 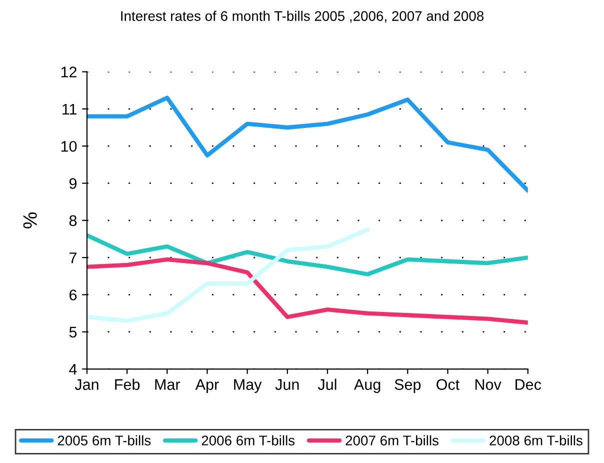 I want to click on y-axis-title: %, so click(x=30, y=220).